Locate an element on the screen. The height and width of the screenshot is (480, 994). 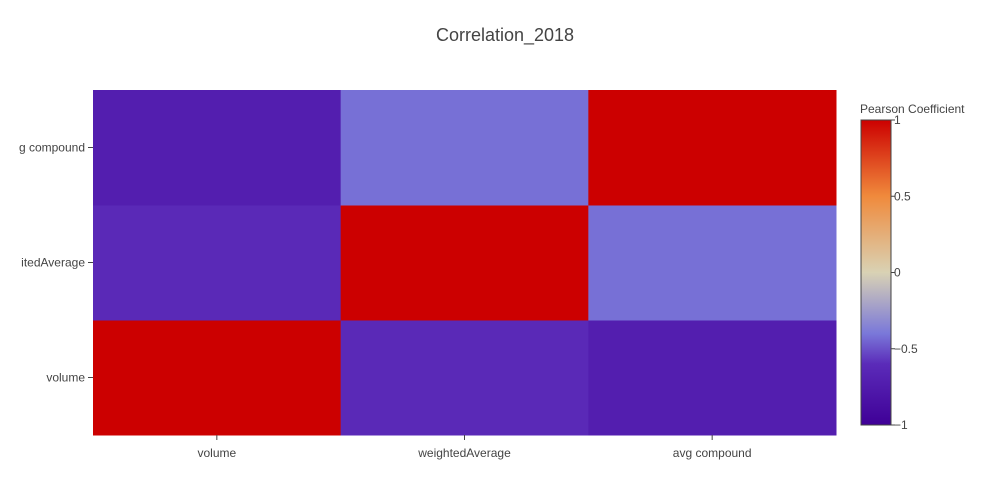
colorbar-tick-label: 0.5 is located at coordinates (902, 196).